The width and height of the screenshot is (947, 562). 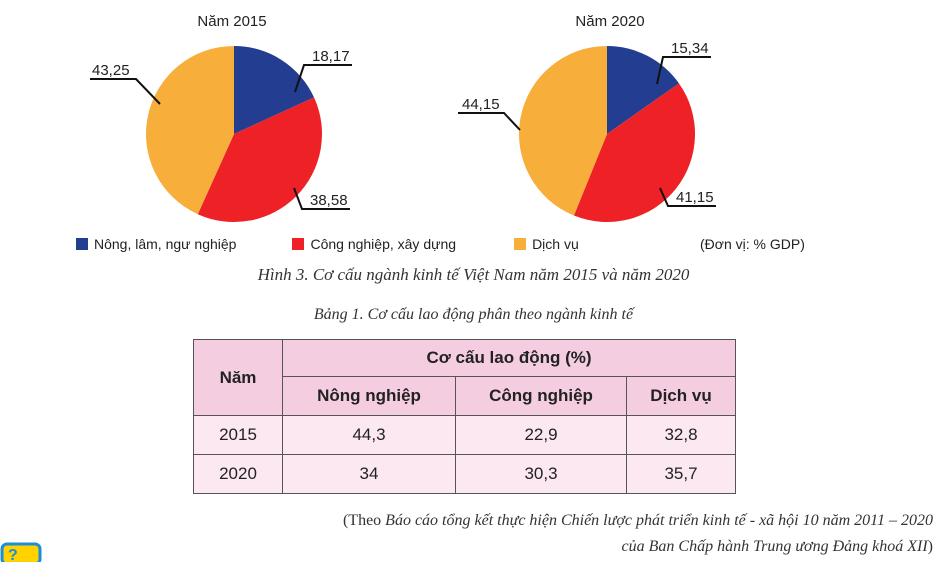 I want to click on legend-swatch-services, so click(x=520, y=244).